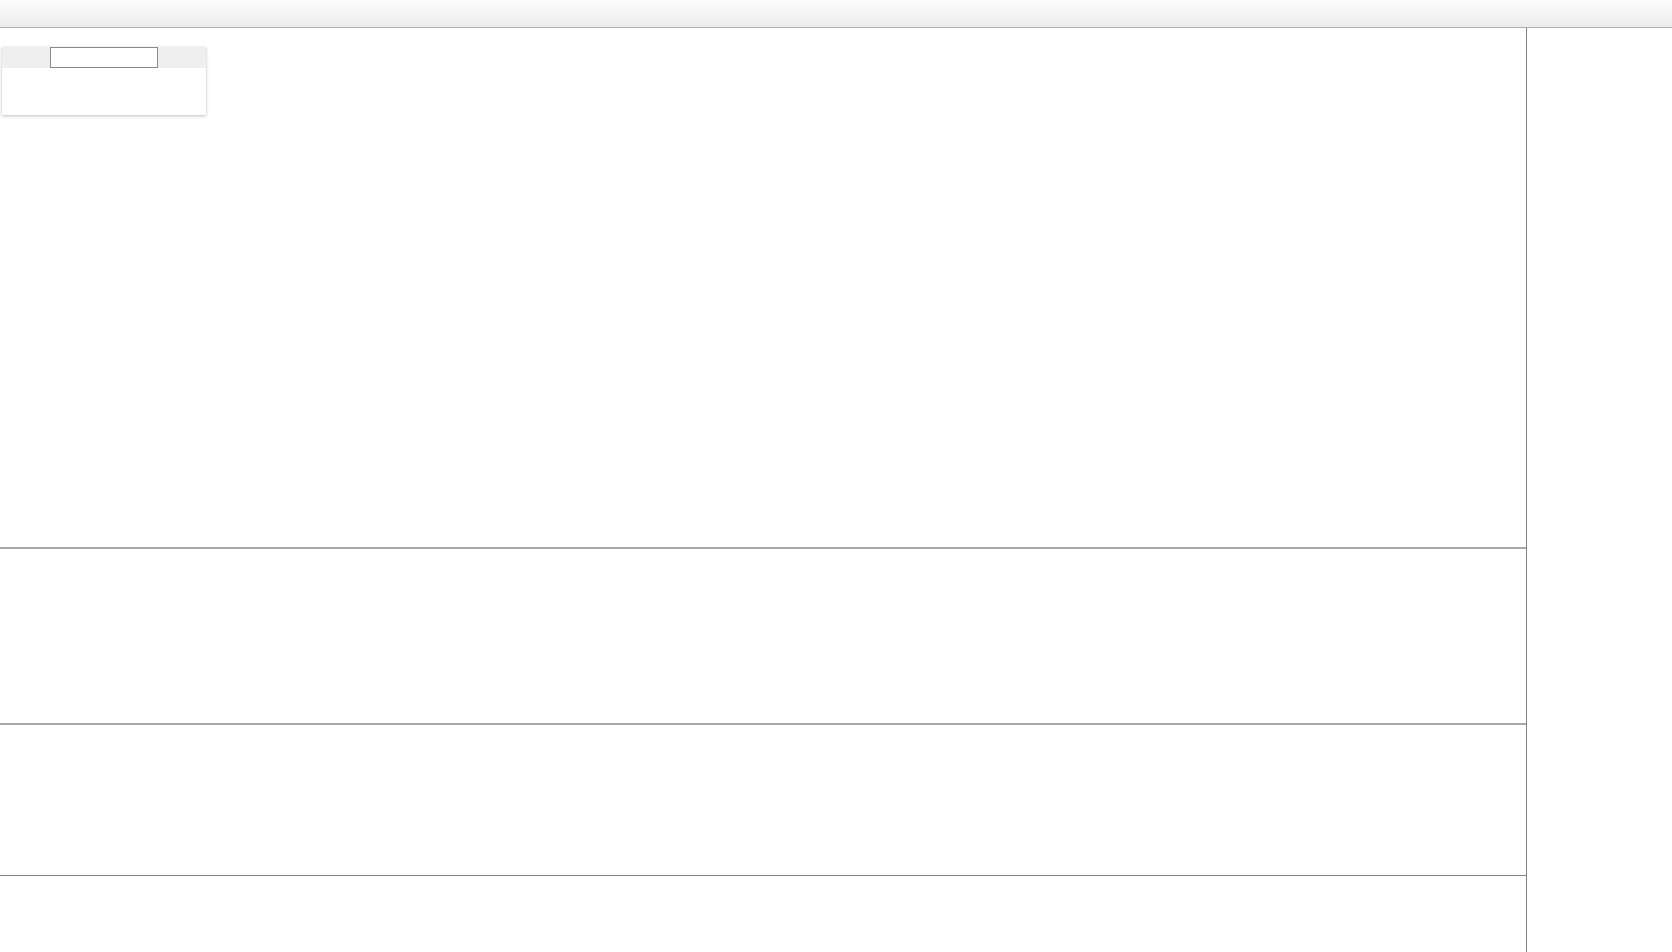 The image size is (1672, 952). Describe the element at coordinates (150, 624) in the screenshot. I see `macd-plot` at that location.